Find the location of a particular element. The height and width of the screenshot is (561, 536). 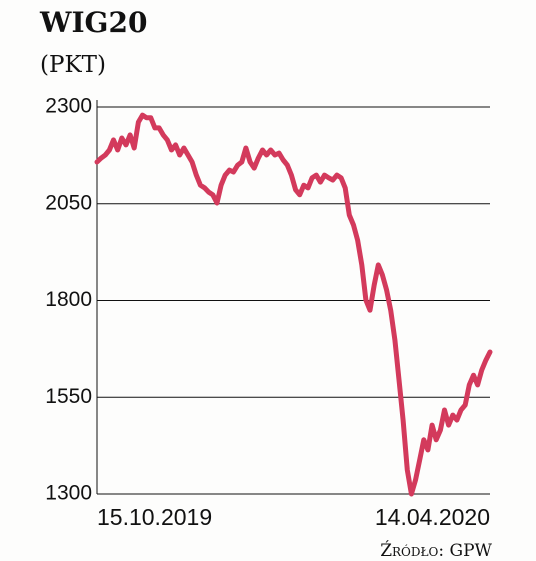

chart-subtitle: (PKT) is located at coordinates (73, 65).